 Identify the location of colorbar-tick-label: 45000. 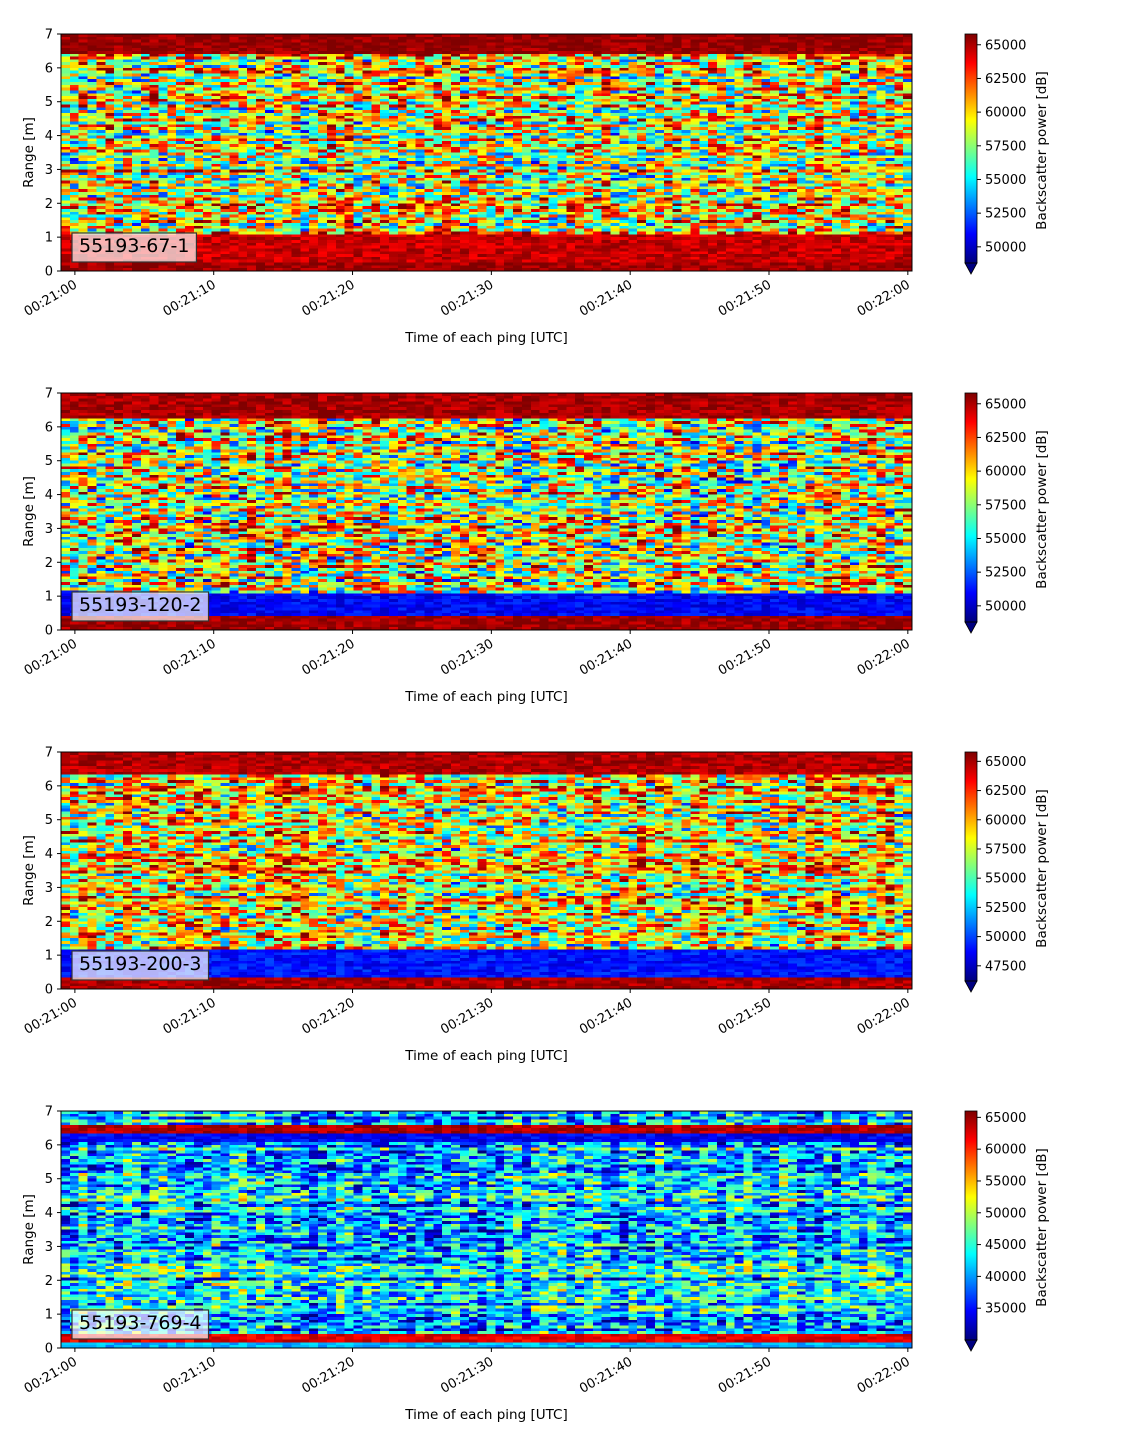
(1005, 1245).